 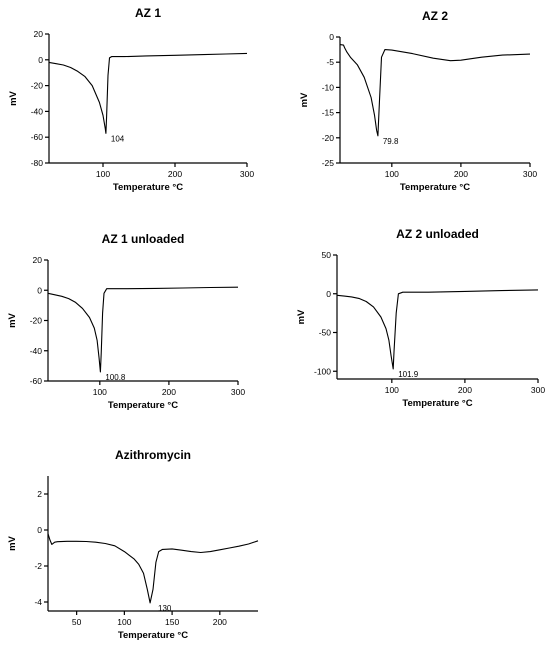 What do you see at coordinates (325, 333) in the screenshot?
I see `y-tick-label: -50` at bounding box center [325, 333].